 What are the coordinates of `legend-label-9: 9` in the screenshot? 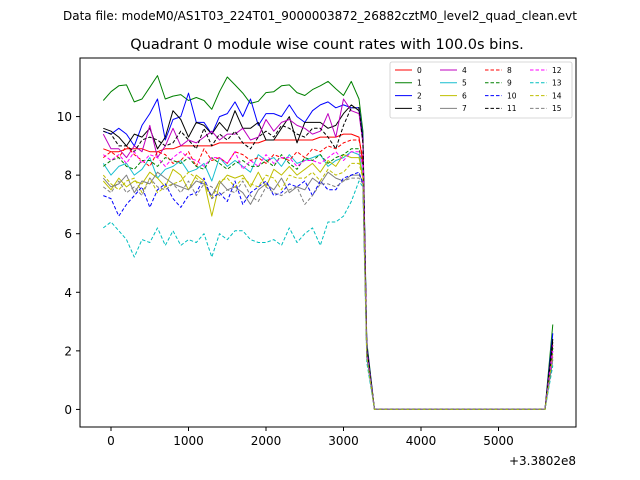 It's located at (509, 83).